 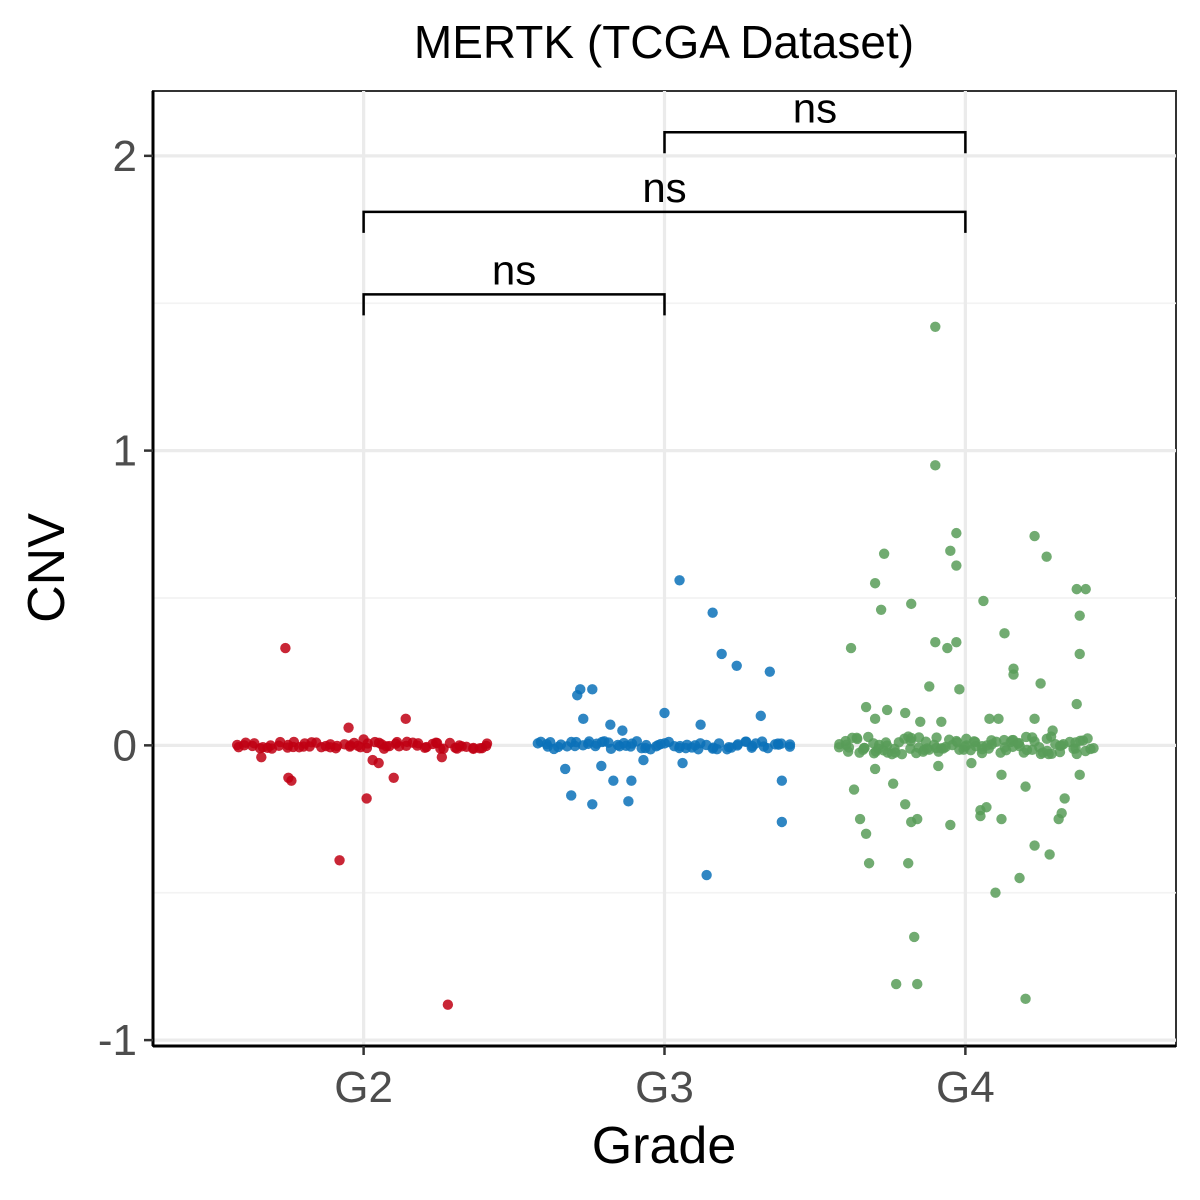 I want to click on y-tick-label: 2, so click(x=125, y=156).